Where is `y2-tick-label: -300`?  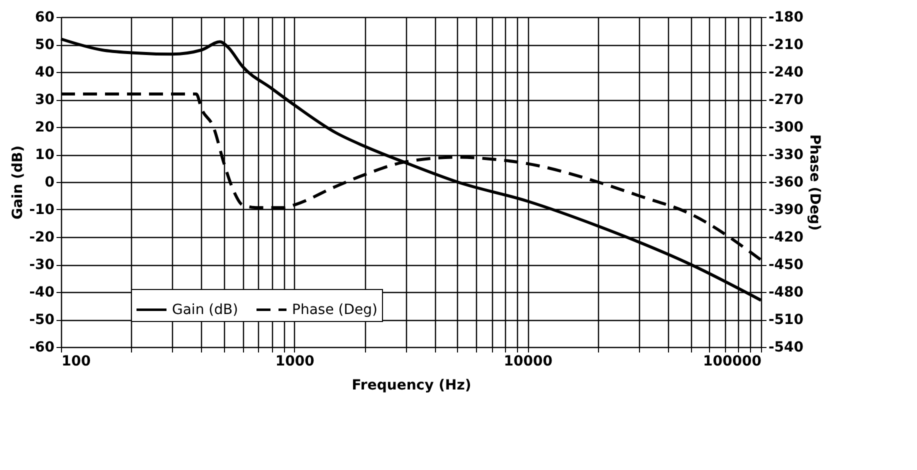 y2-tick-label: -300 is located at coordinates (786, 128).